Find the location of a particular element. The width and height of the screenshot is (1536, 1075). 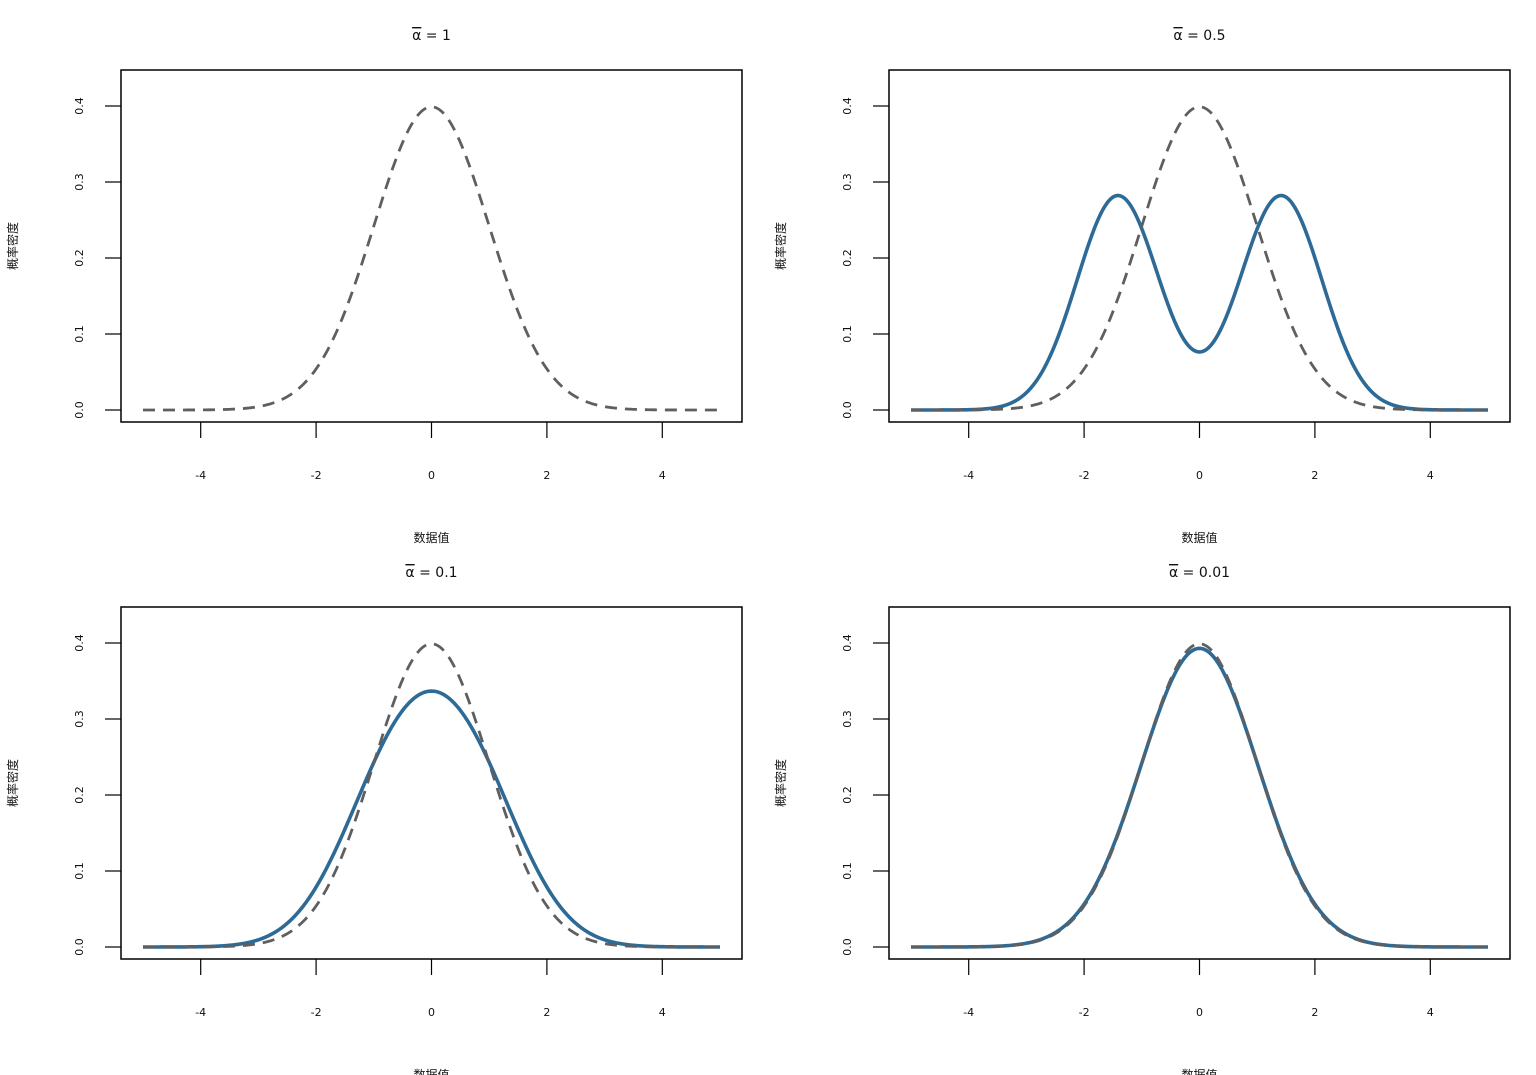

chart-title-text: = 0.01 is located at coordinates (1204, 573).